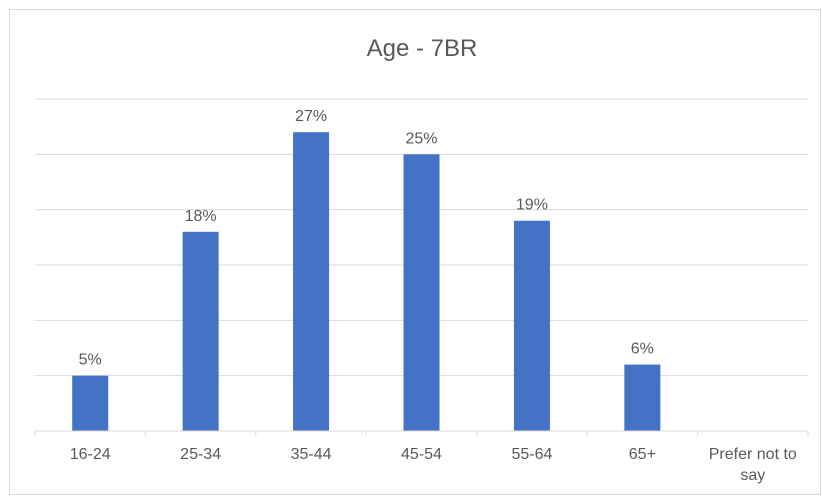 The height and width of the screenshot is (499, 823). Describe the element at coordinates (90, 360) in the screenshot. I see `data-label: 5%` at that location.